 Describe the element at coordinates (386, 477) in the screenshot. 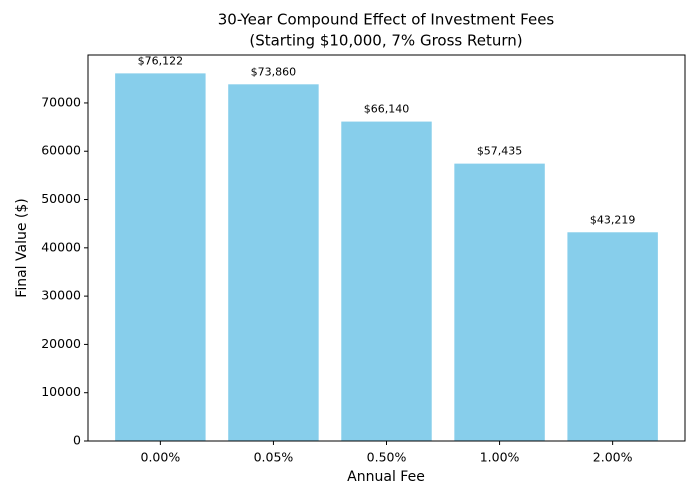

I see `x-axis-label: Annual Fee` at that location.